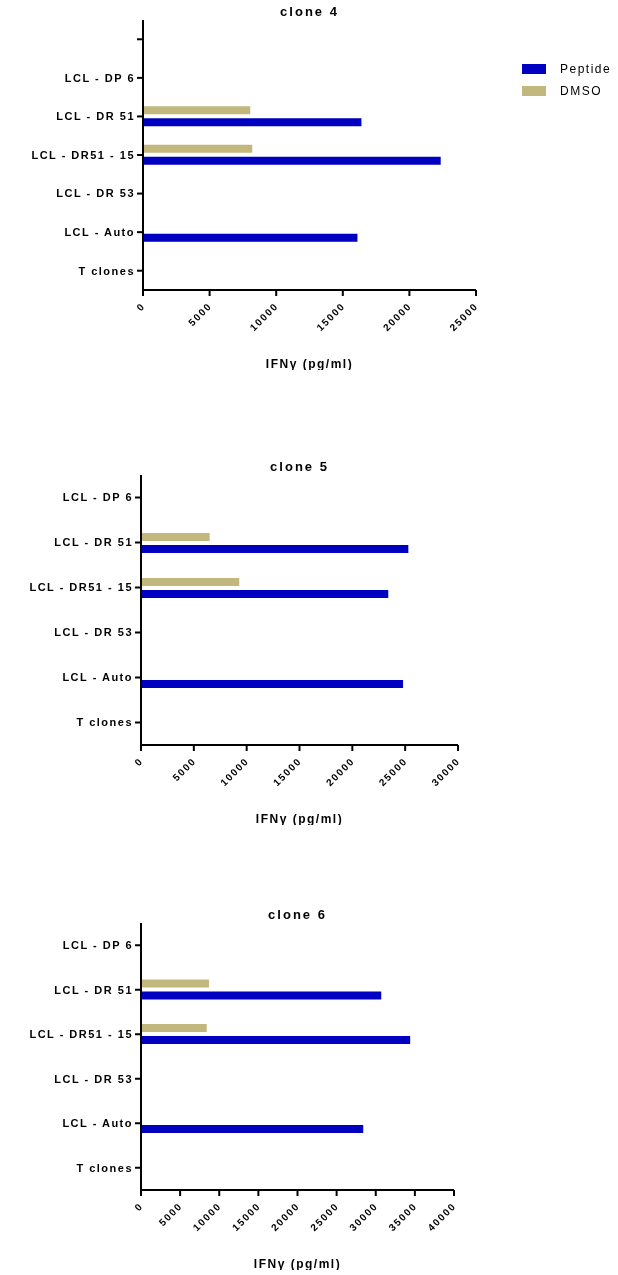  I want to click on chart-title: clone 4, so click(309, 11).